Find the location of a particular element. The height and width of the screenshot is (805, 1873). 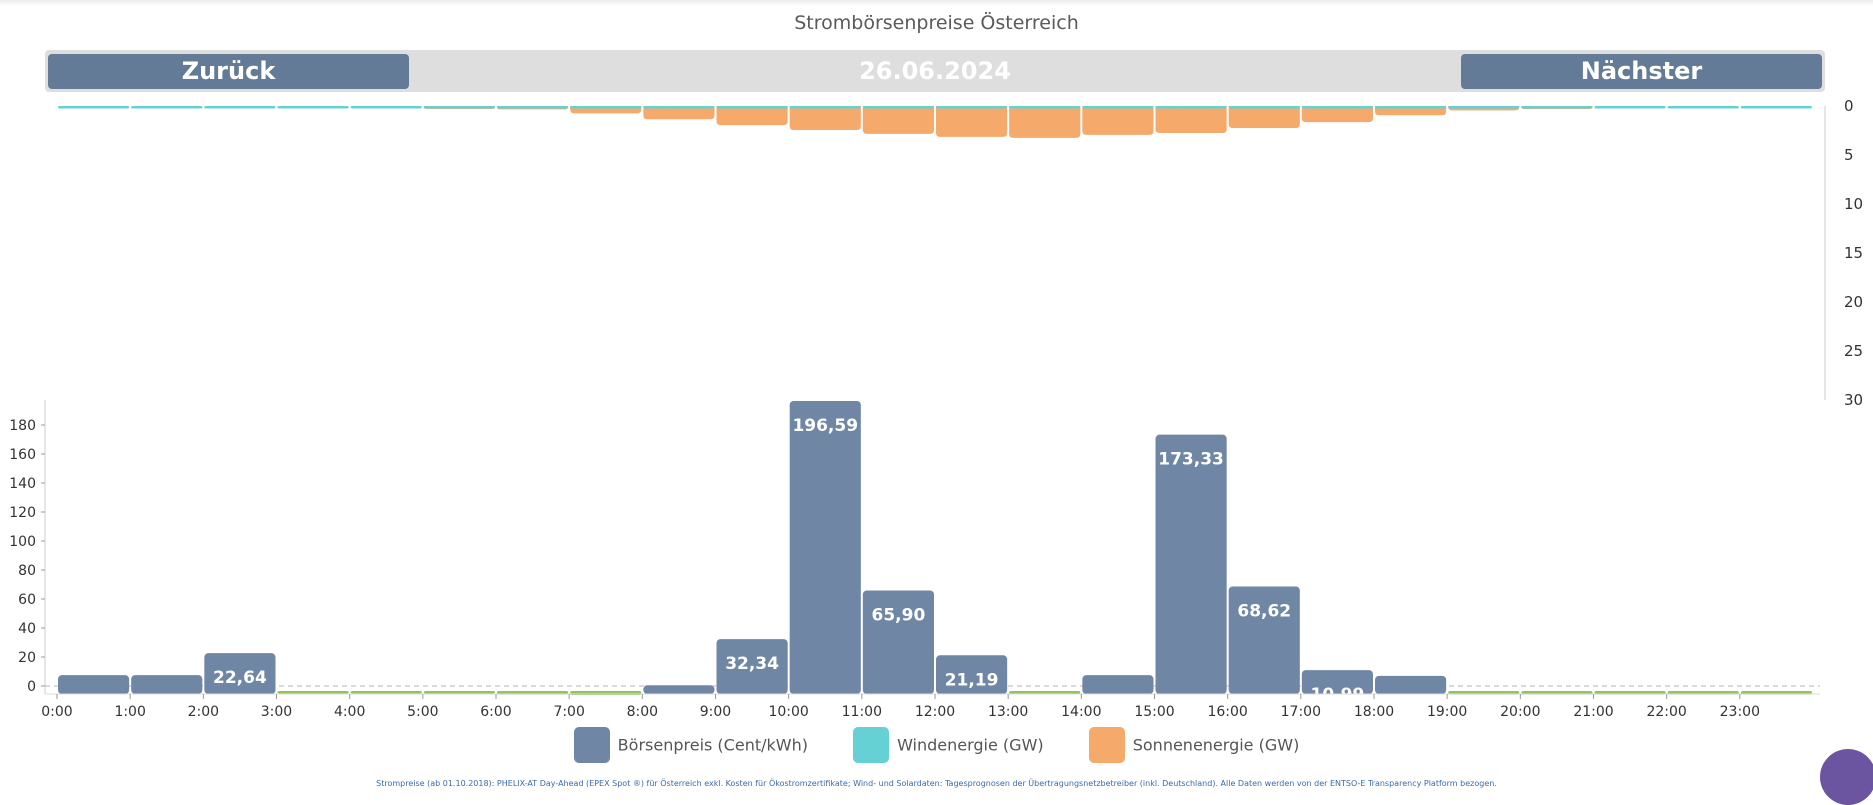

price-y-tick-label: 80 is located at coordinates (27, 571).